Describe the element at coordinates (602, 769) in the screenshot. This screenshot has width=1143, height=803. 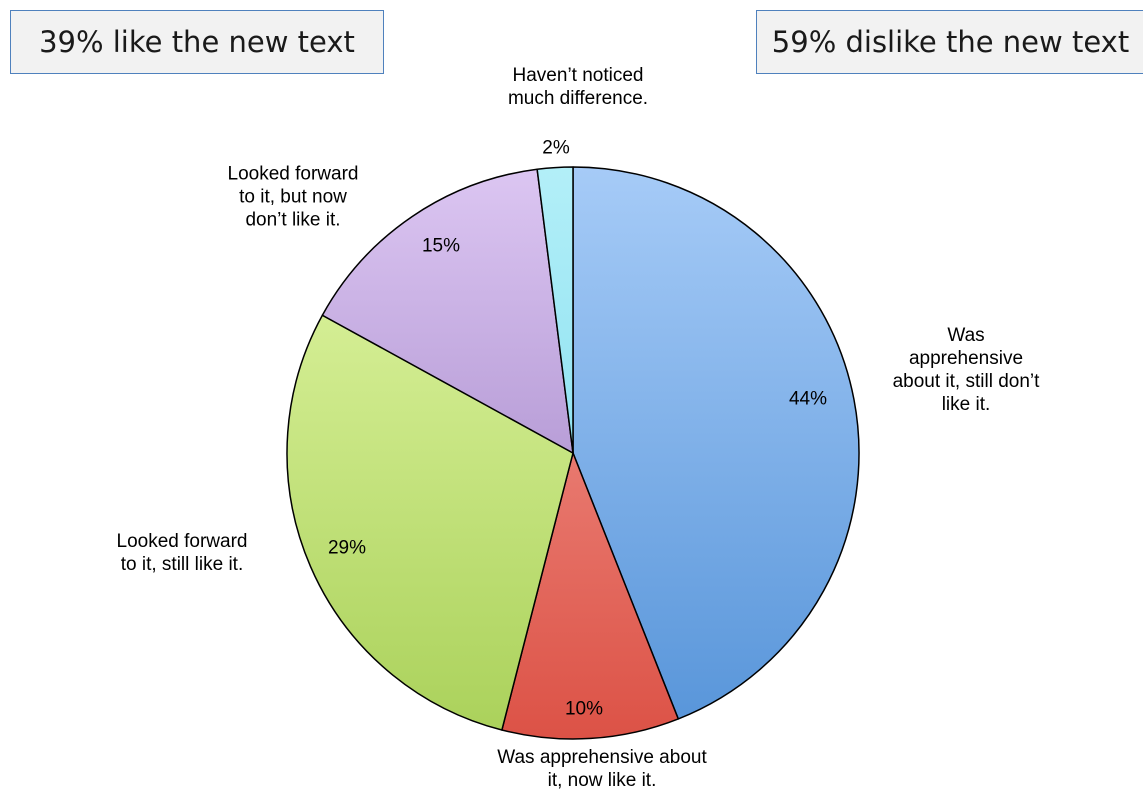
I see `slice-category-label: Was apprehensive about it, now like it.` at that location.